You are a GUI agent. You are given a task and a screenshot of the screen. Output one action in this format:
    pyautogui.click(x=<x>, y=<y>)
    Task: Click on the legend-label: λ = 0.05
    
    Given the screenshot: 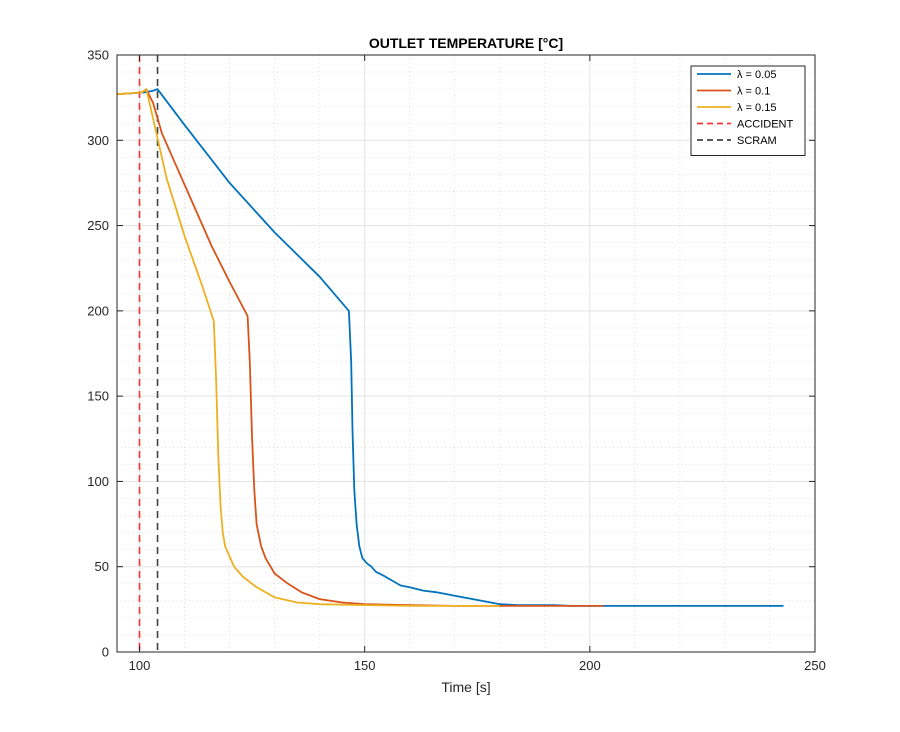 What is the action you would take?
    pyautogui.click(x=756, y=75)
    